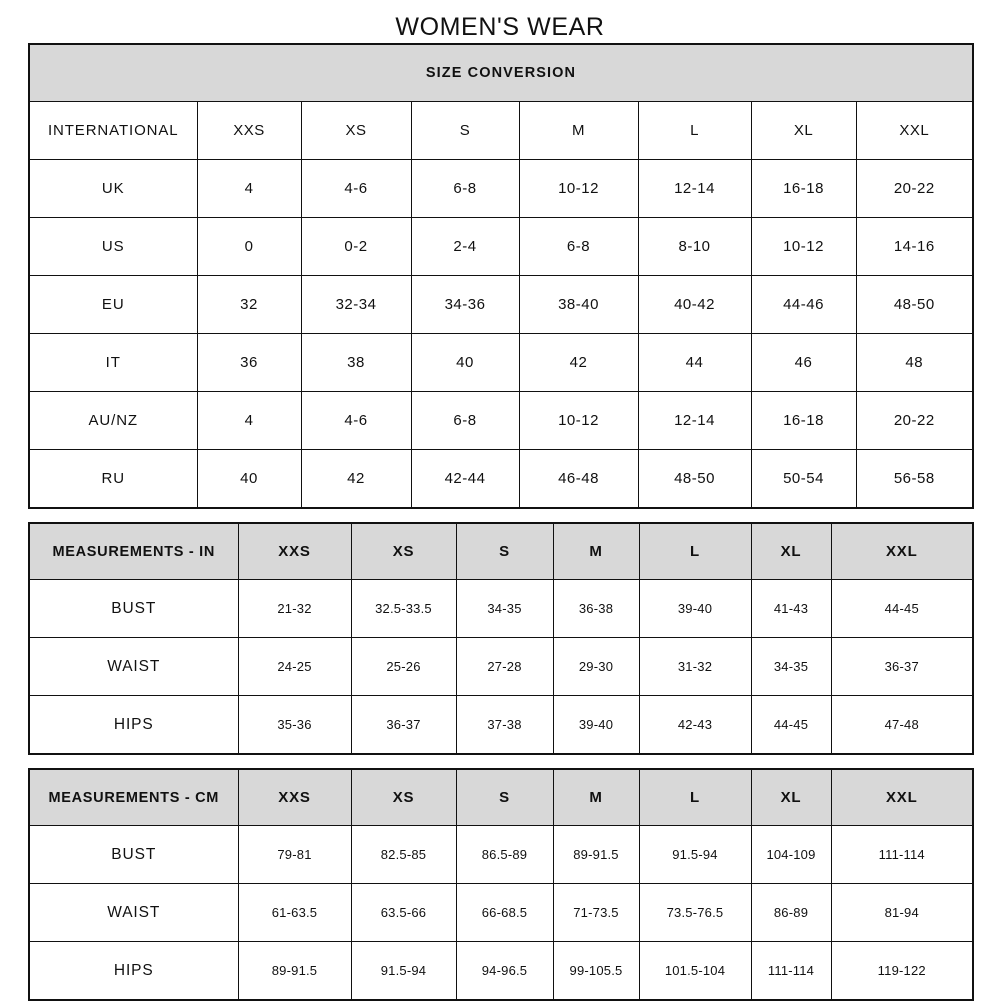  Describe the element at coordinates (294, 666) in the screenshot. I see `cell-waist-in-xxs: 24-25` at that location.